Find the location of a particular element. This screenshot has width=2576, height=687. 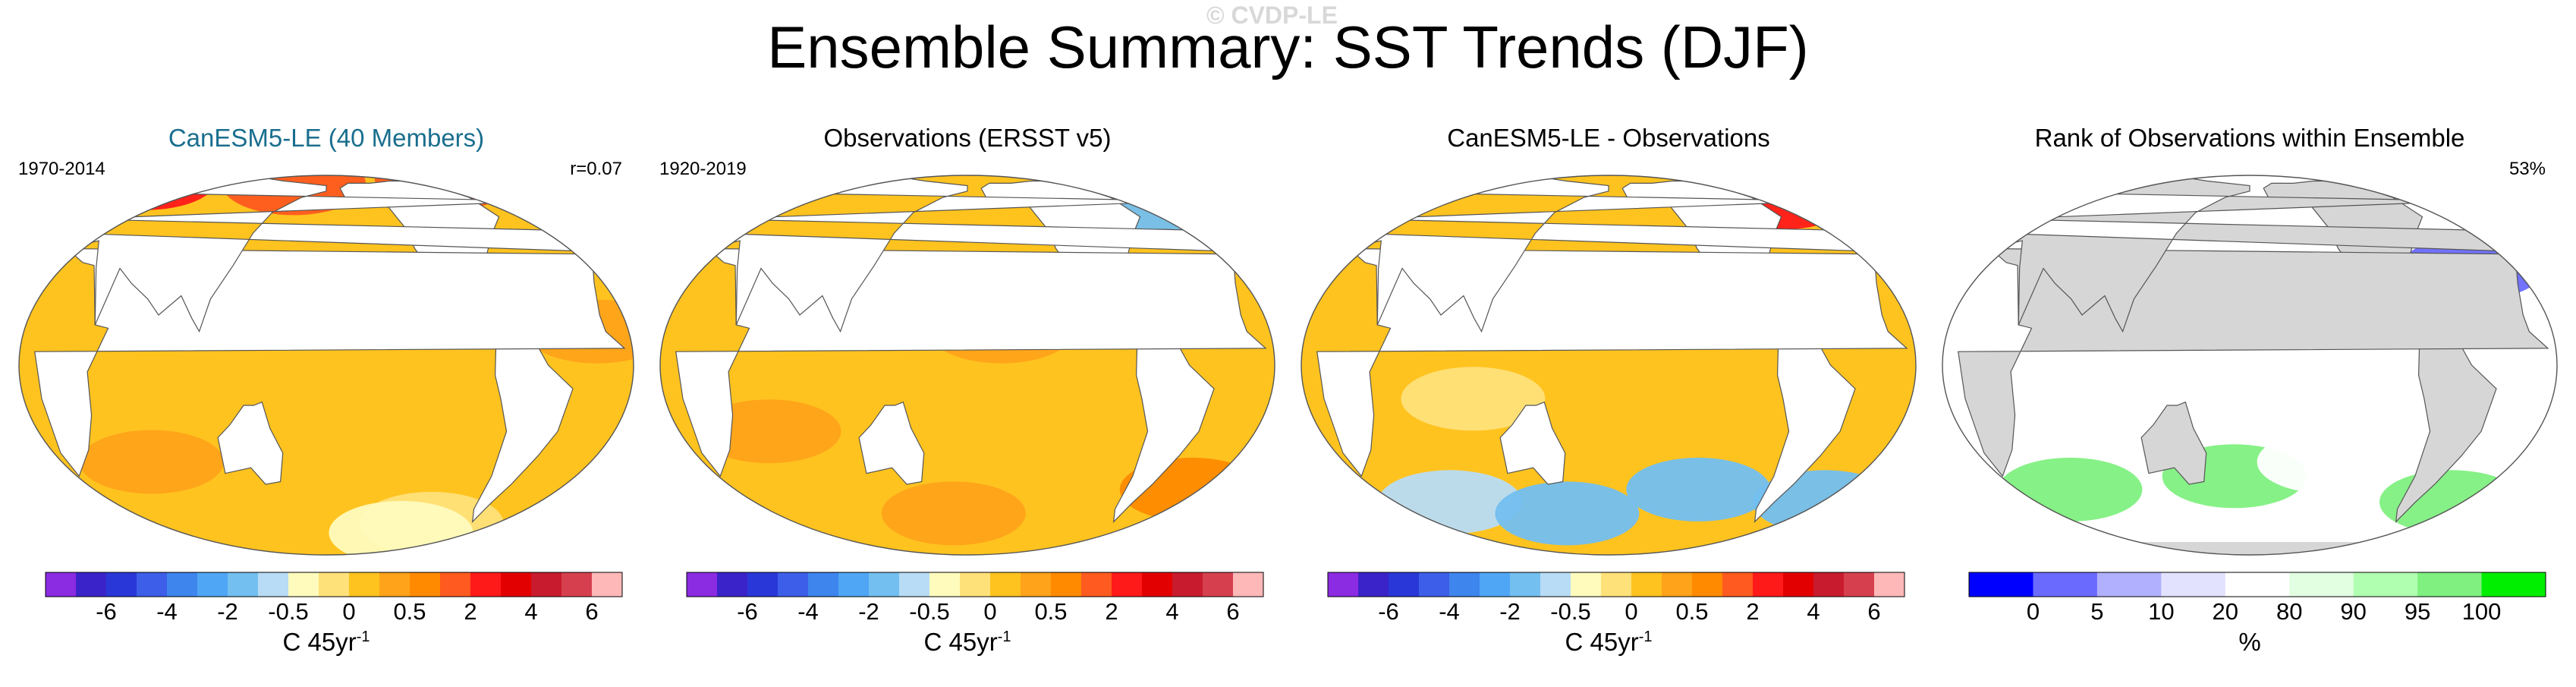

panel-title: Rank of Observations within Ensemble is located at coordinates (2249, 138).